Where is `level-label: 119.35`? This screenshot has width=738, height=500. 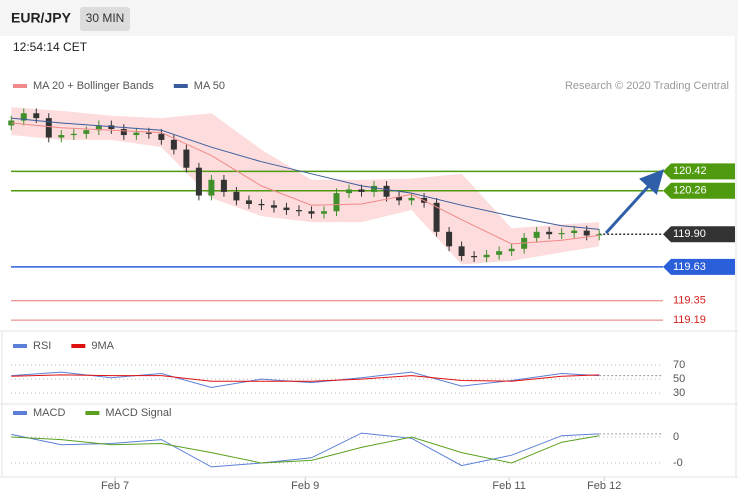
level-label: 119.35 is located at coordinates (689, 301).